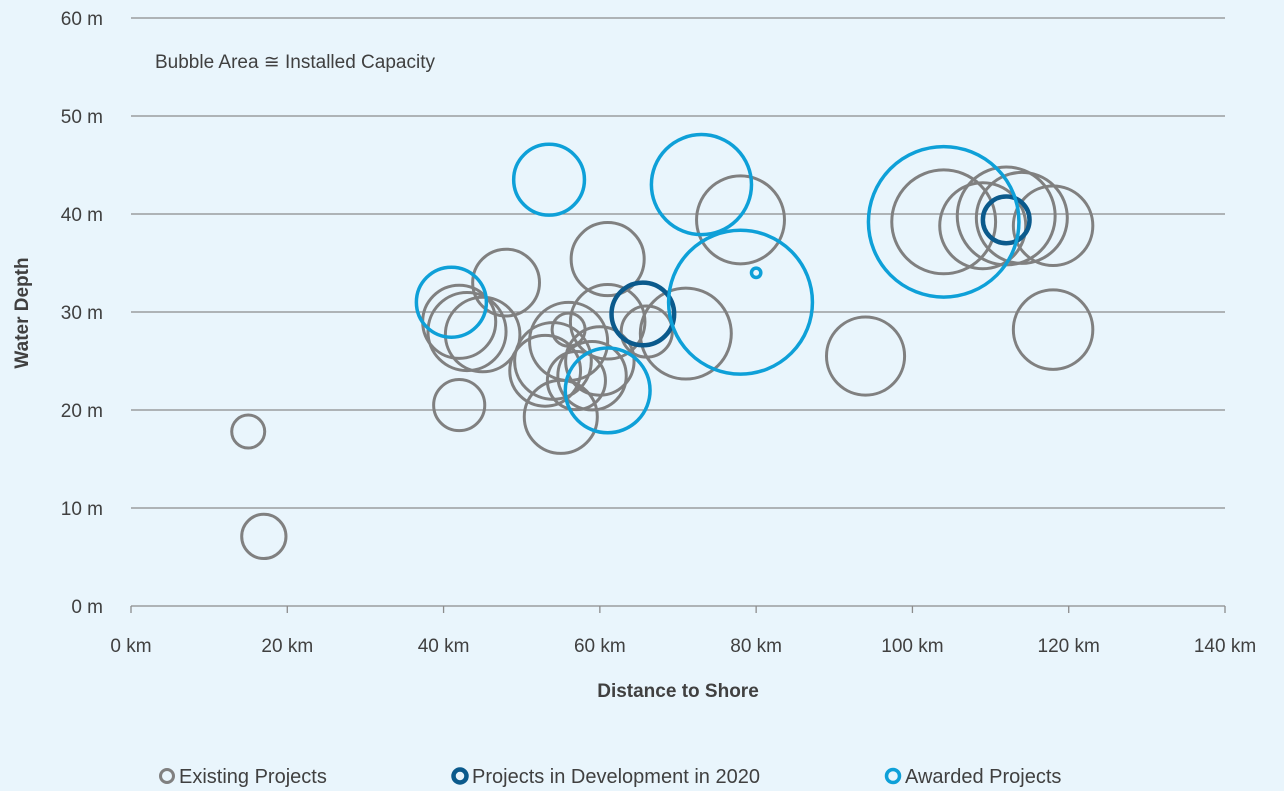  I want to click on y-tick-label: 50 m, so click(82, 117).